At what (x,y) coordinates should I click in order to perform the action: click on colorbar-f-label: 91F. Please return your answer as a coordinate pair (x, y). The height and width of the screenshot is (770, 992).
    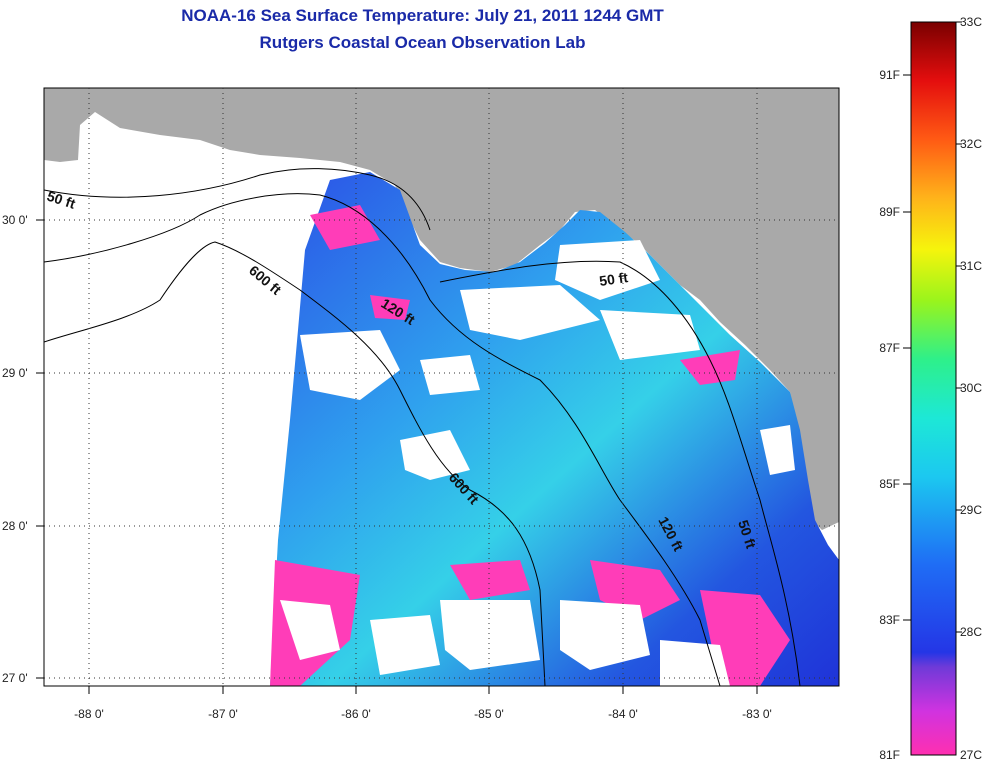
    Looking at the image, I should click on (889, 75).